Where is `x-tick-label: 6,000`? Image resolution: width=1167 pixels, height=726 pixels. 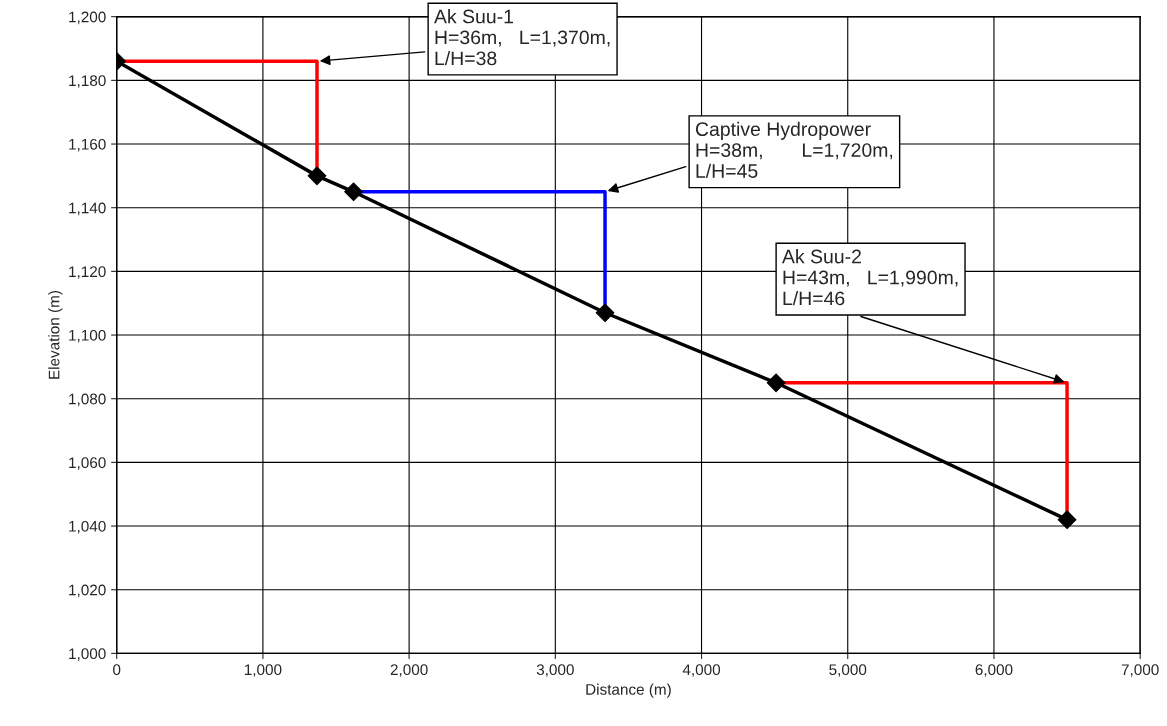 x-tick-label: 6,000 is located at coordinates (994, 670).